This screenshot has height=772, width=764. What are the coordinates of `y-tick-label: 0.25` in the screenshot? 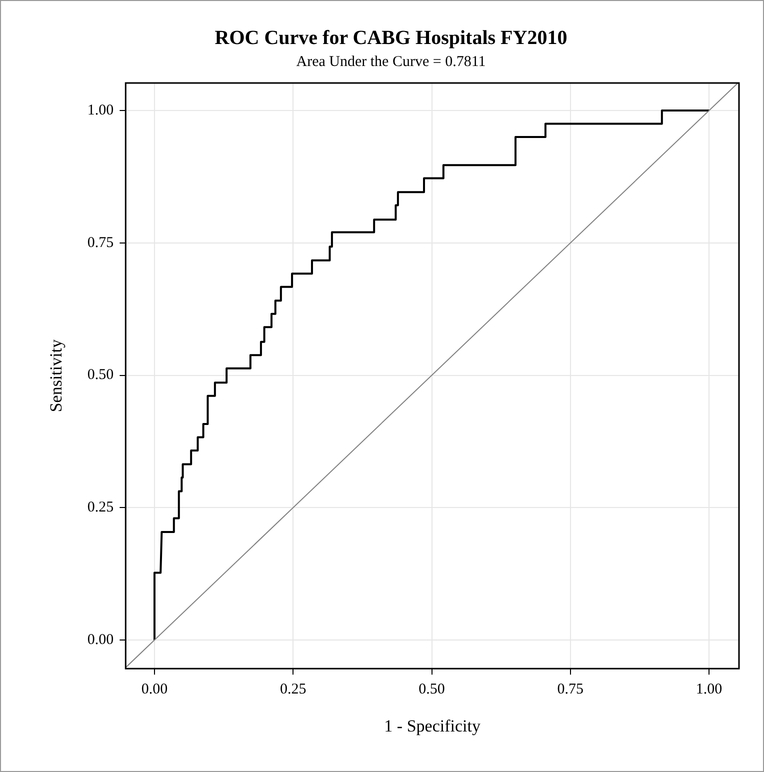 It's located at (100, 508).